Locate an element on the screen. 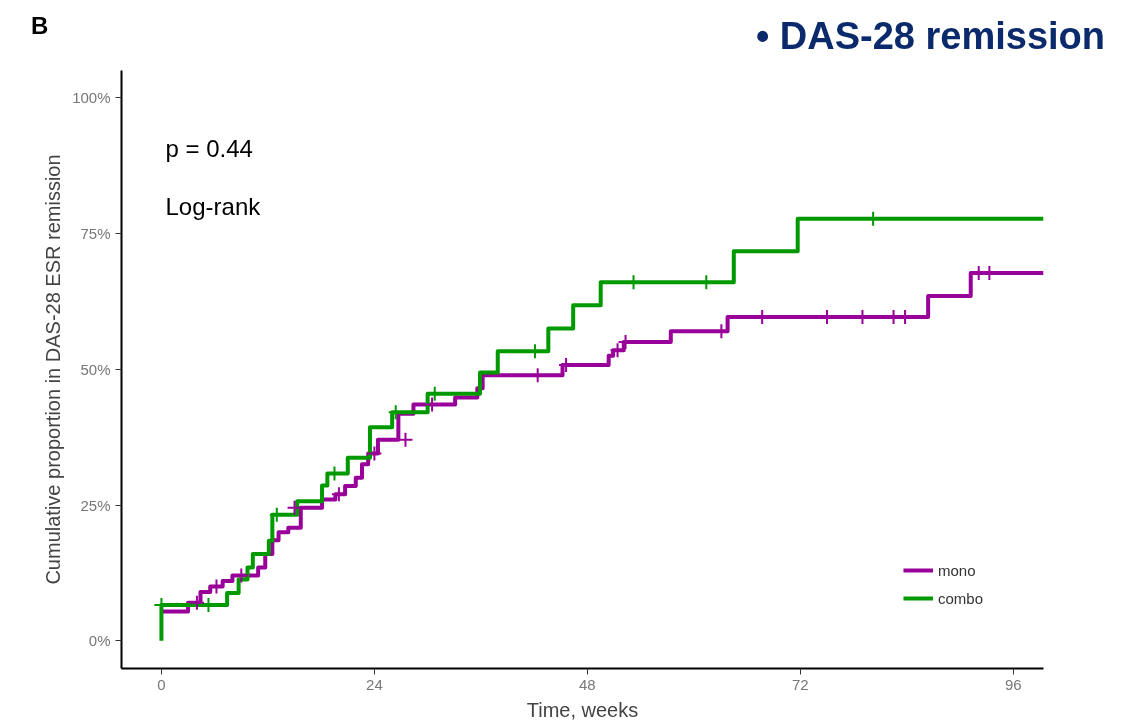  annotation: Log-rank is located at coordinates (213, 206).